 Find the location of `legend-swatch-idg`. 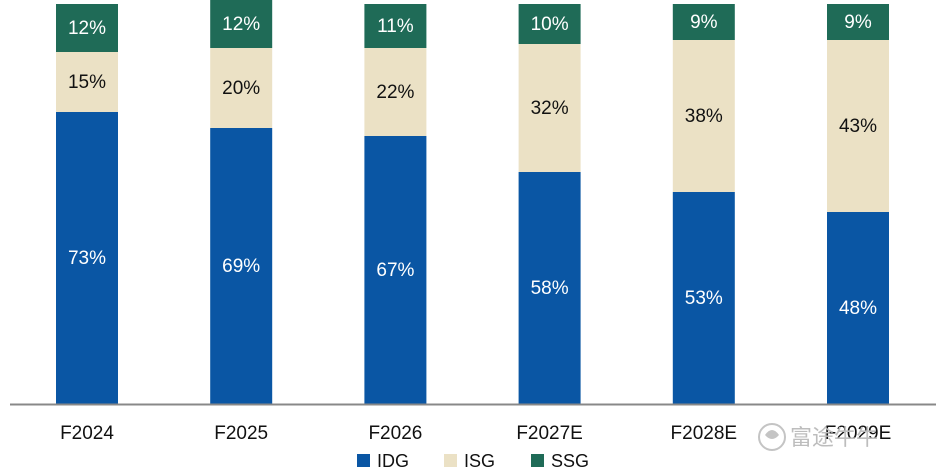

legend-swatch-idg is located at coordinates (363, 460).